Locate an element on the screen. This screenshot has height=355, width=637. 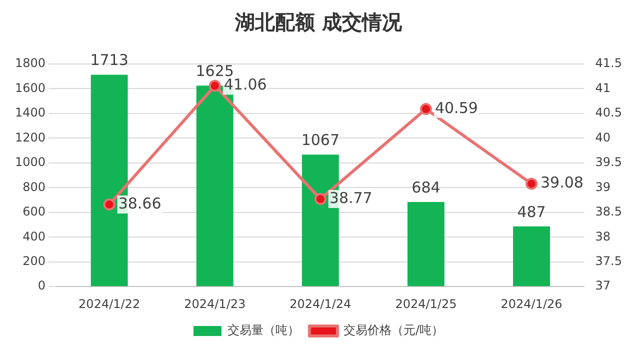
x-tick-label: 2024/1/22 is located at coordinates (109, 303).